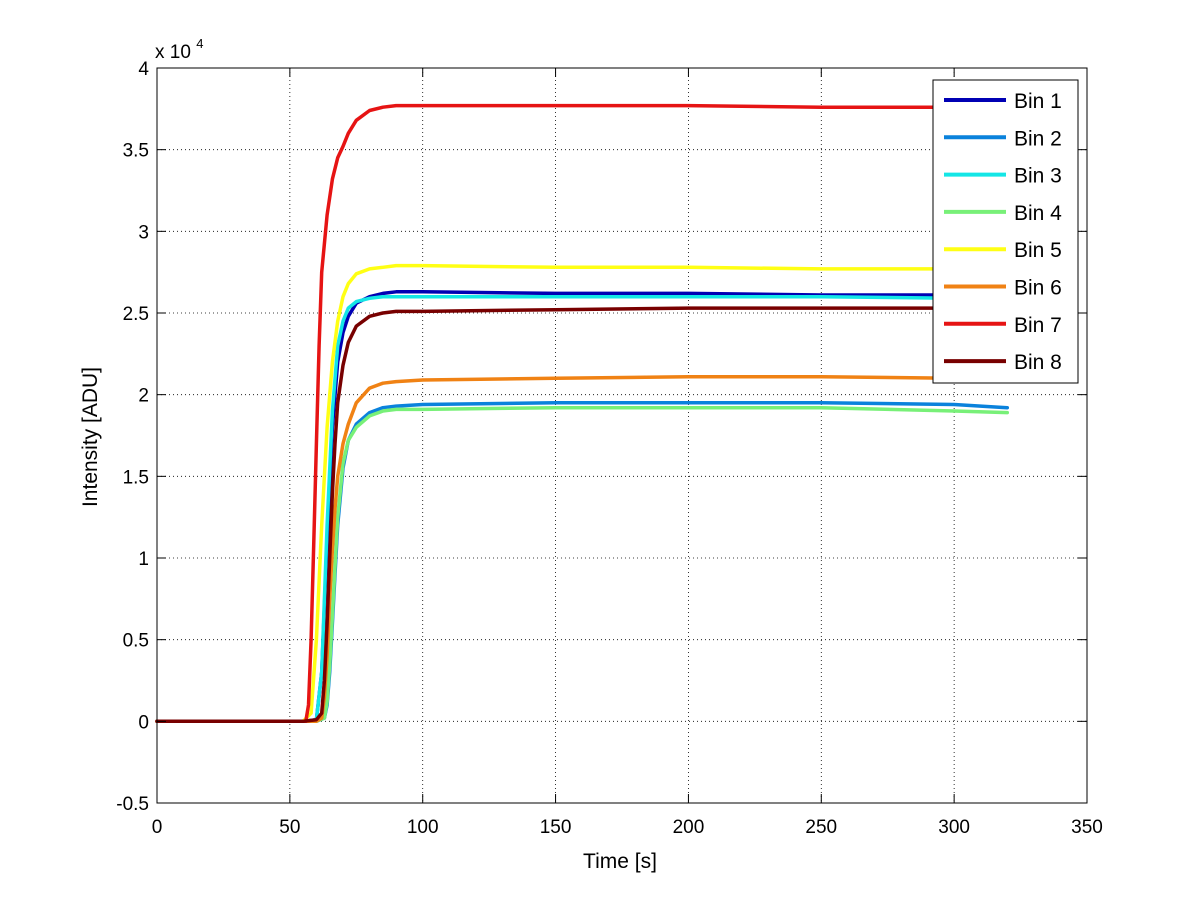  Describe the element at coordinates (143, 559) in the screenshot. I see `y-tick-label: 1` at that location.